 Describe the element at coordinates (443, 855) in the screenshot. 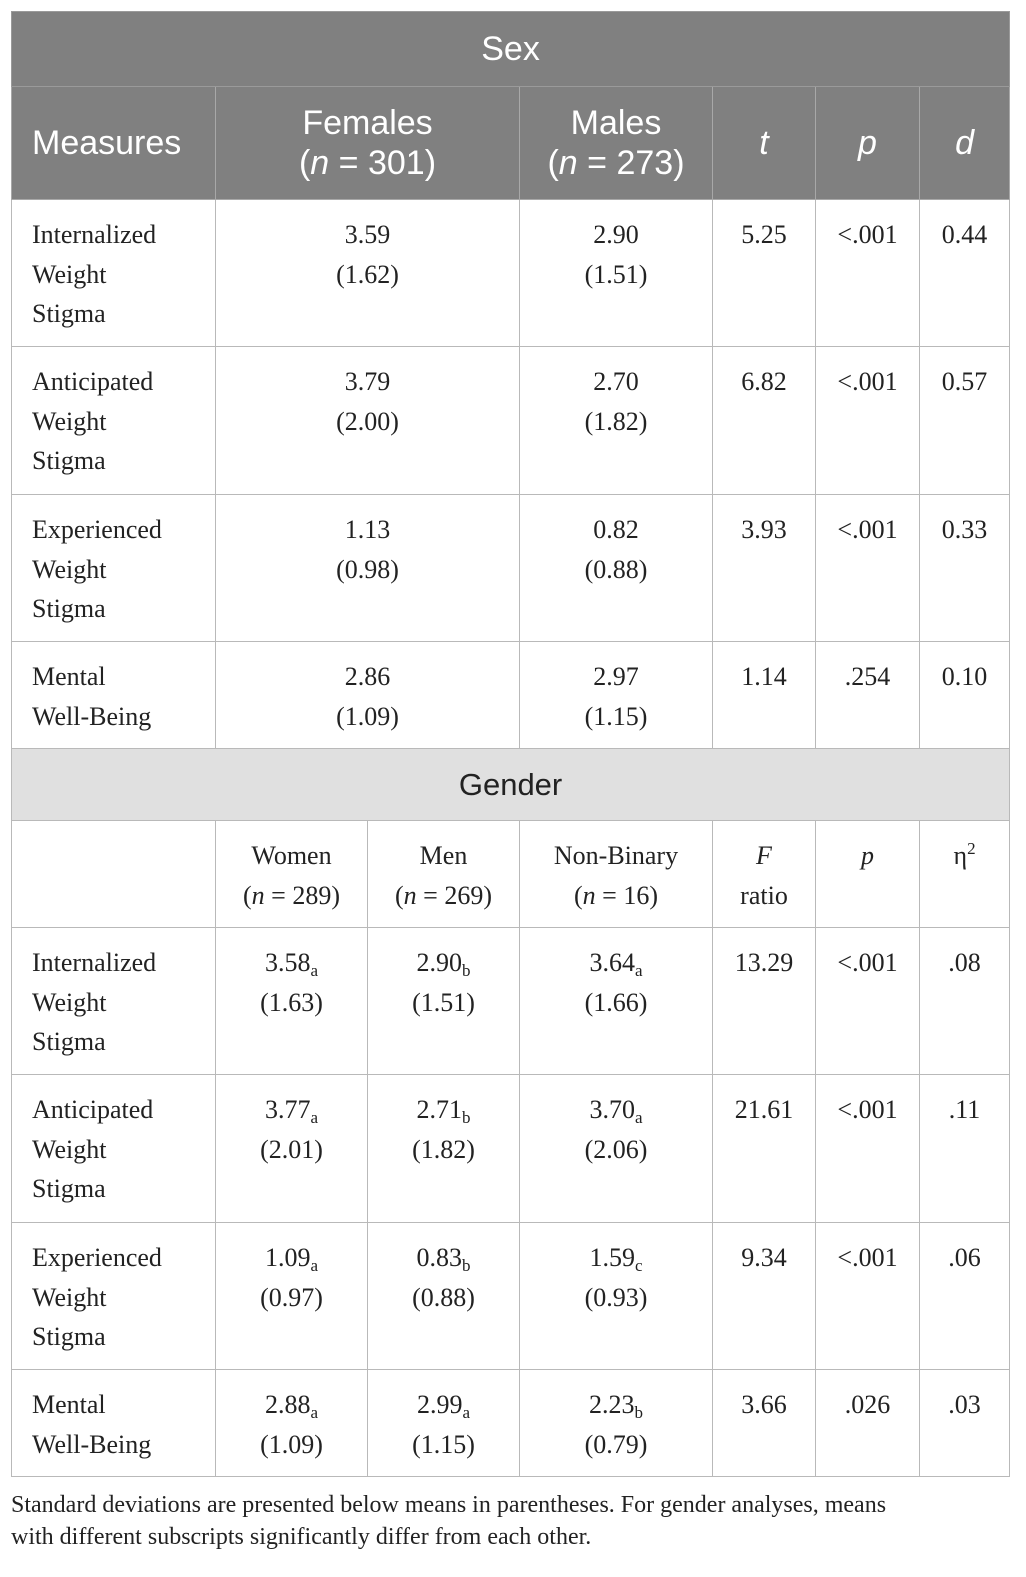

I see `men-label: Men` at that location.